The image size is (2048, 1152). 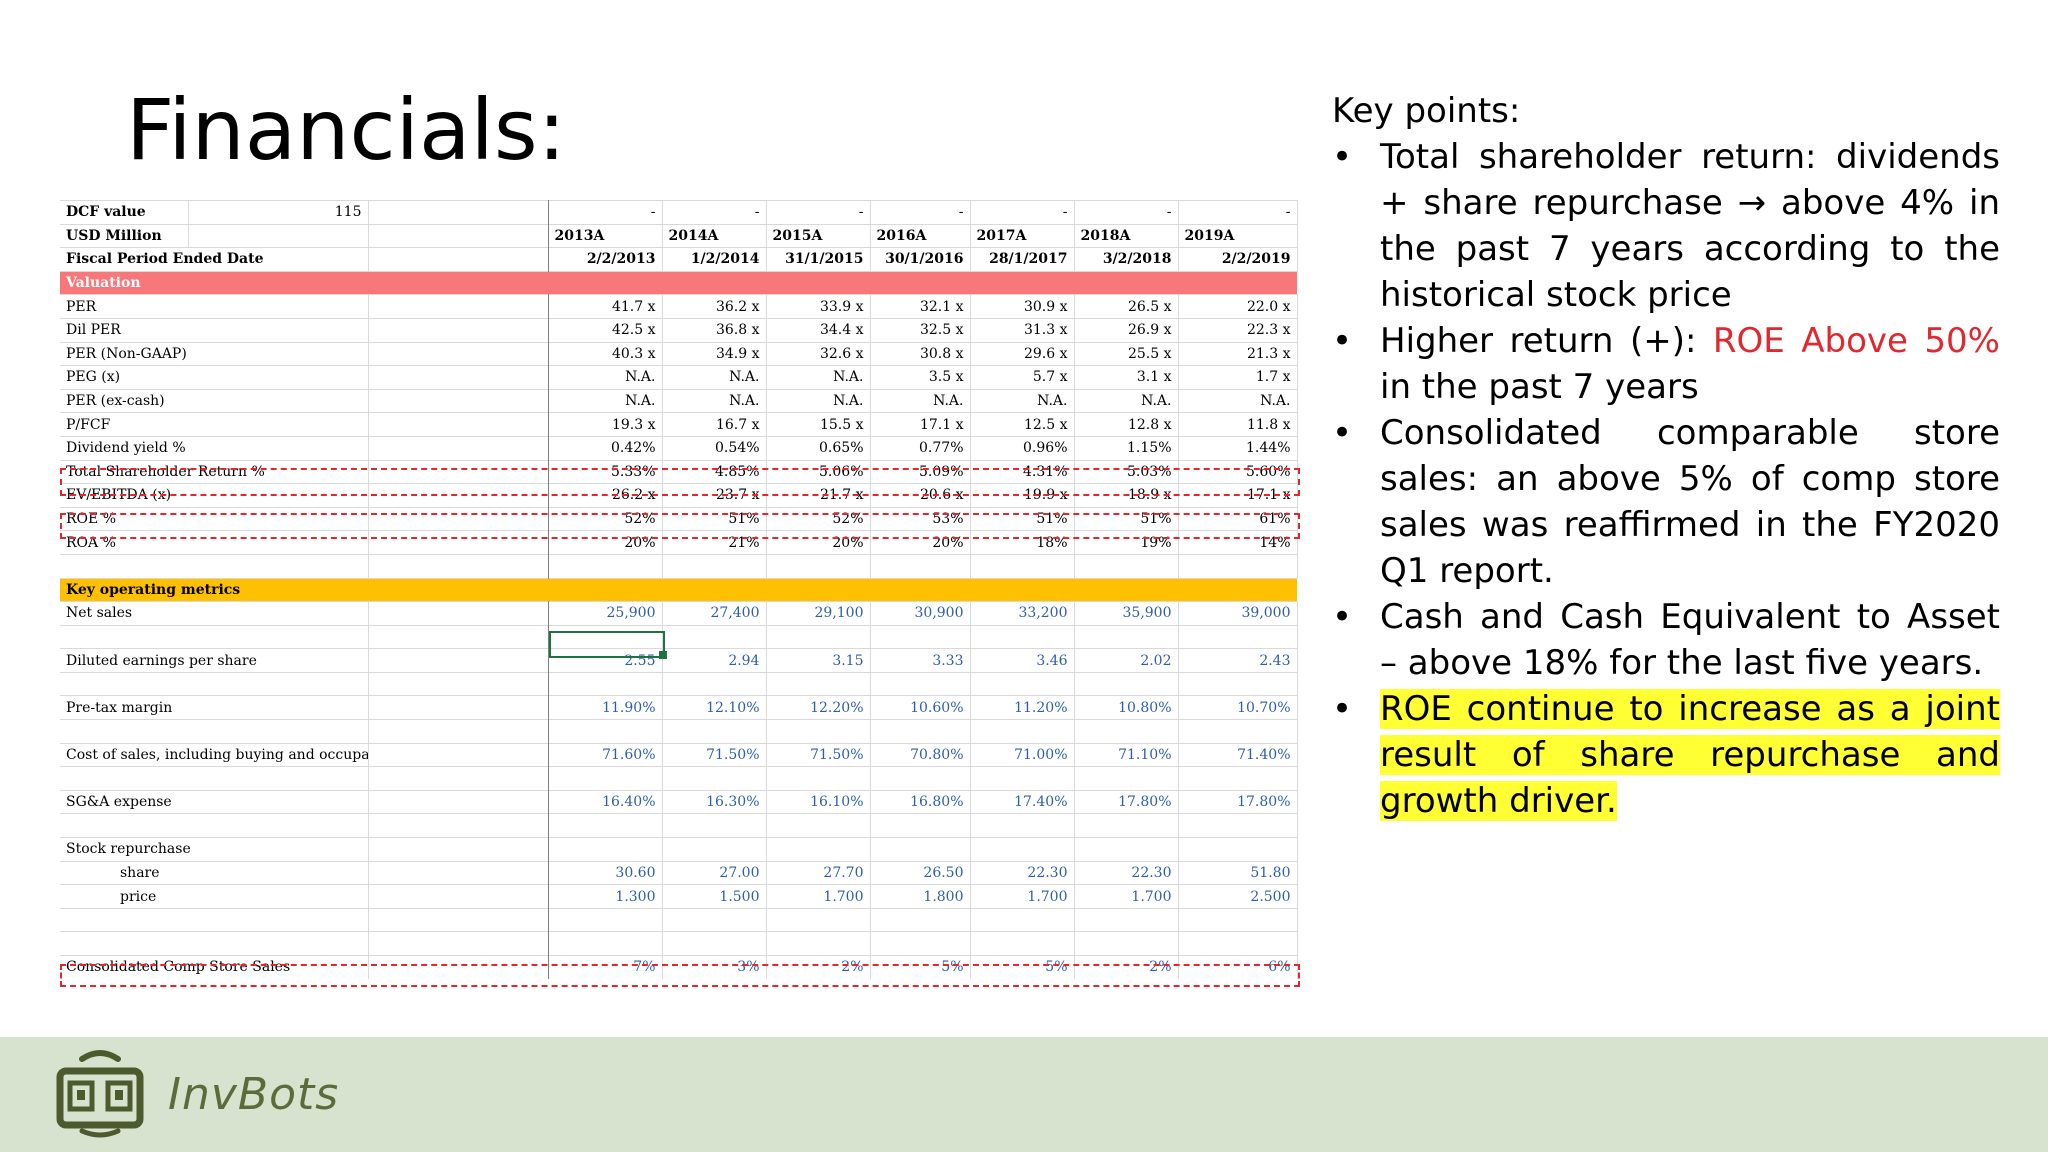 What do you see at coordinates (920, 613) in the screenshot?
I see `value-cell: 30,900` at bounding box center [920, 613].